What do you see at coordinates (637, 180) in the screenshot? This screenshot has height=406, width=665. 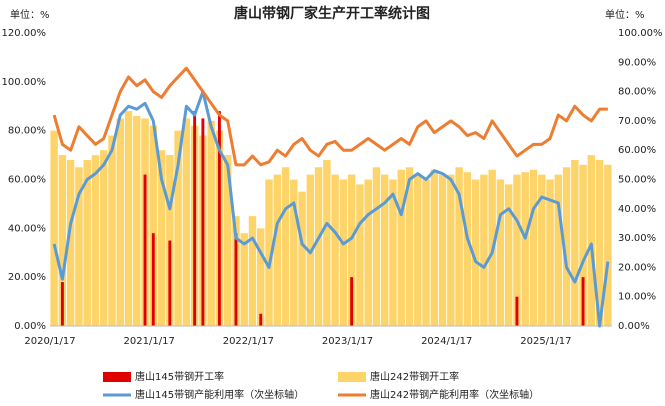 I see `y2-tick-label: 50.00%` at bounding box center [637, 180].